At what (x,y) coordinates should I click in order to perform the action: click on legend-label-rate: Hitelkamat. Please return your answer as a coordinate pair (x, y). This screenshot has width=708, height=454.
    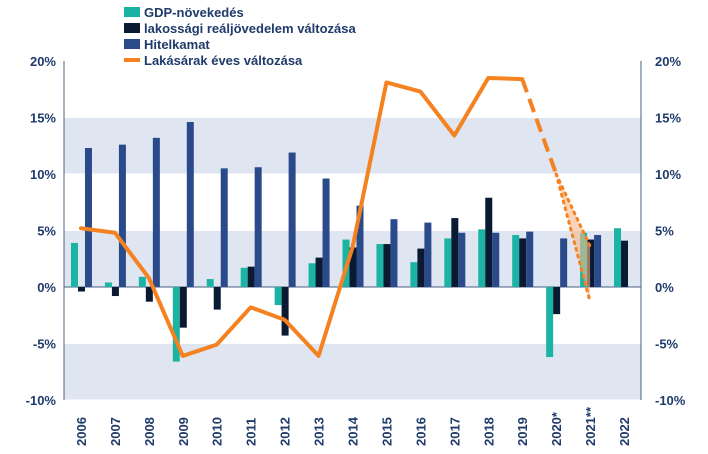
    Looking at the image, I should click on (177, 44).